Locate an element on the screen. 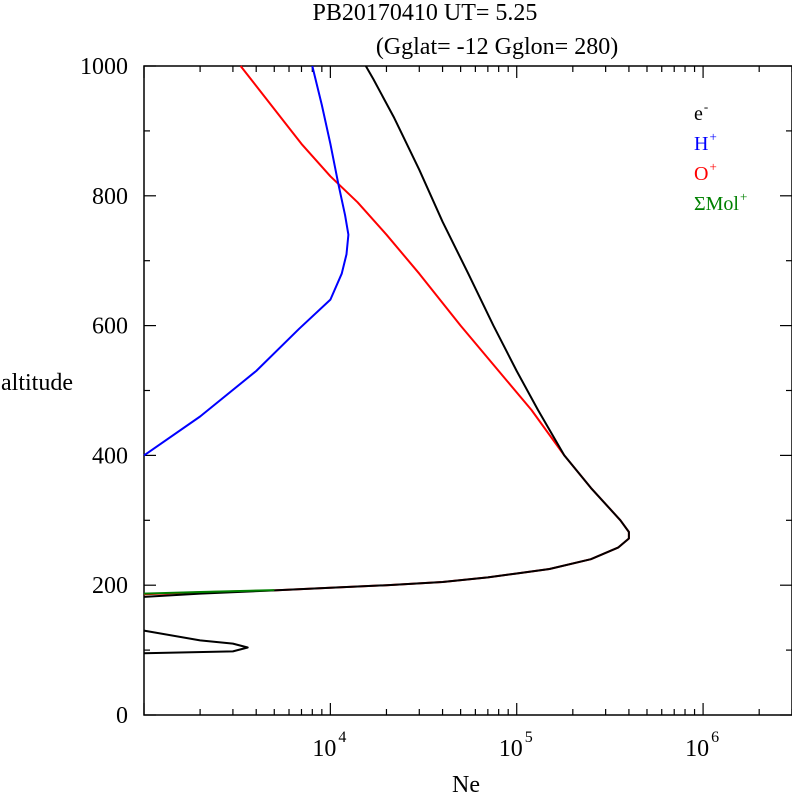 The image size is (792, 795). chart-title: PB20170410 UT= 5.25 is located at coordinates (425, 13).